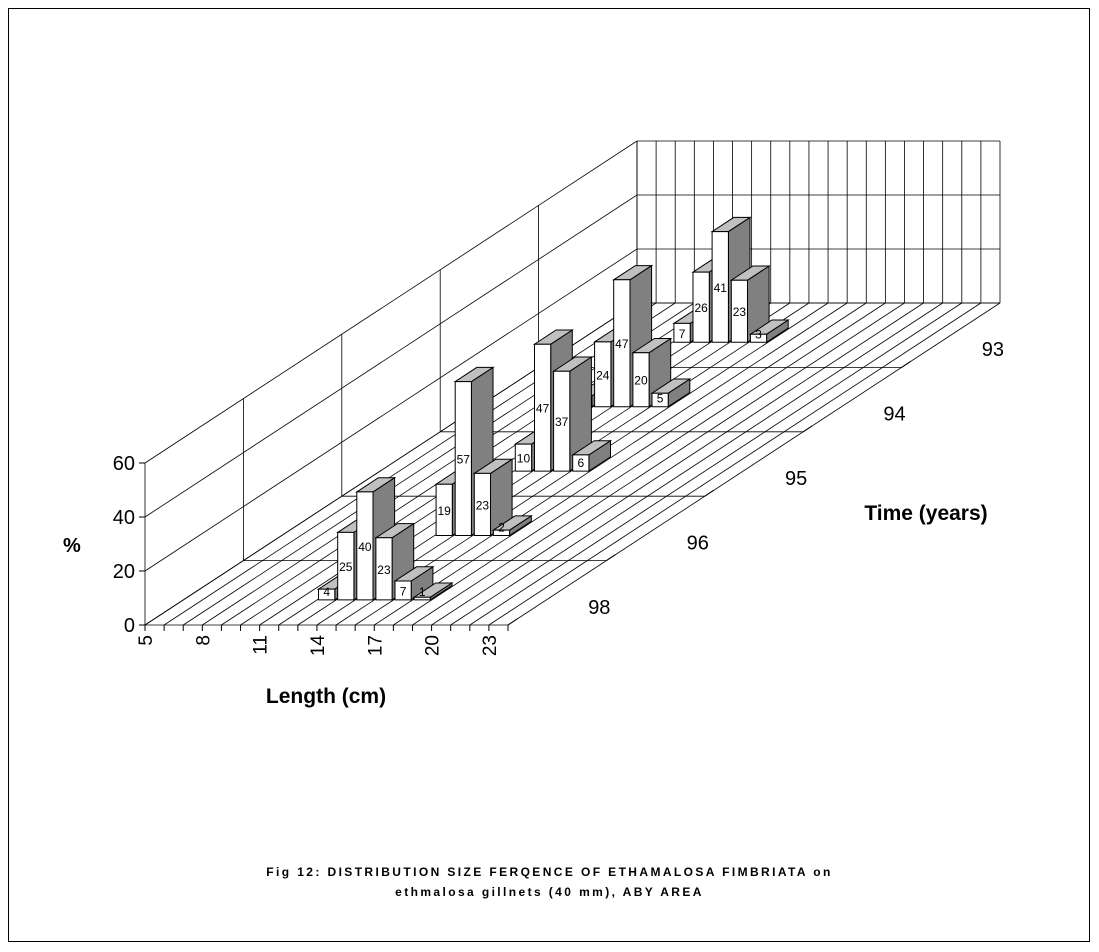  I want to click on z-tick-label: 93, so click(993, 350).